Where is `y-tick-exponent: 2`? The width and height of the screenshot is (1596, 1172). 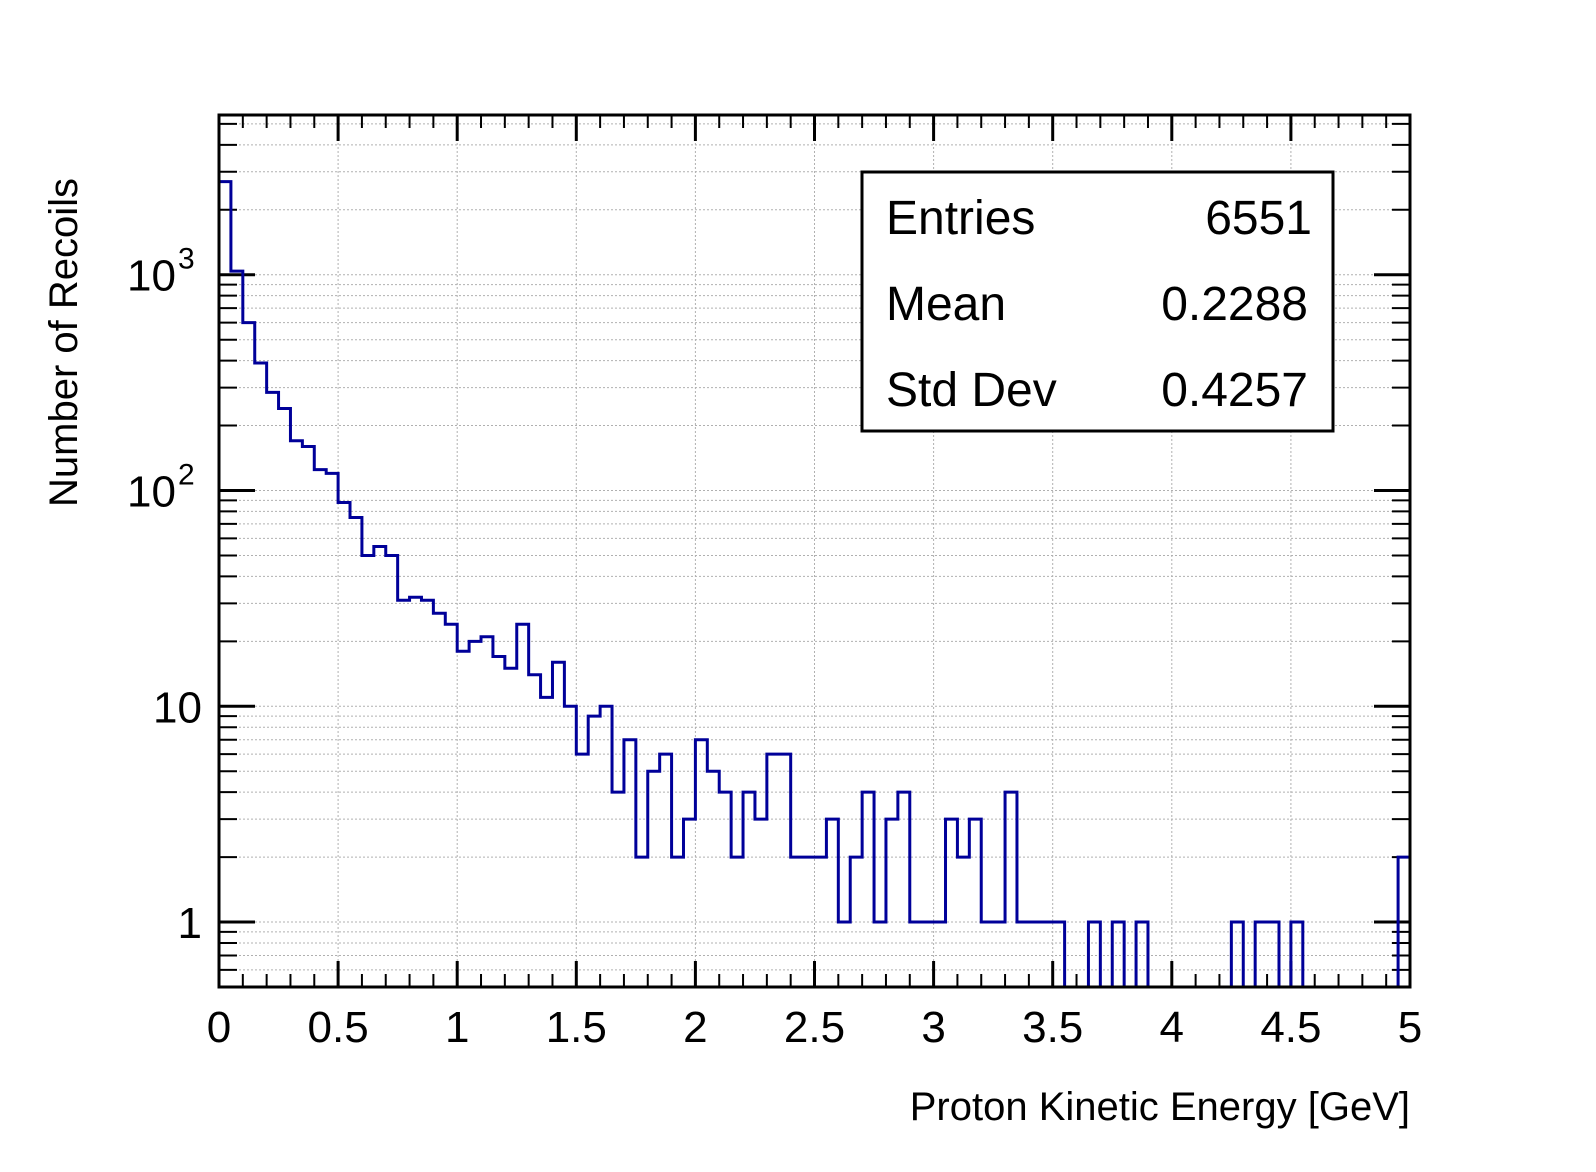 y-tick-exponent: 2 is located at coordinates (186, 475).